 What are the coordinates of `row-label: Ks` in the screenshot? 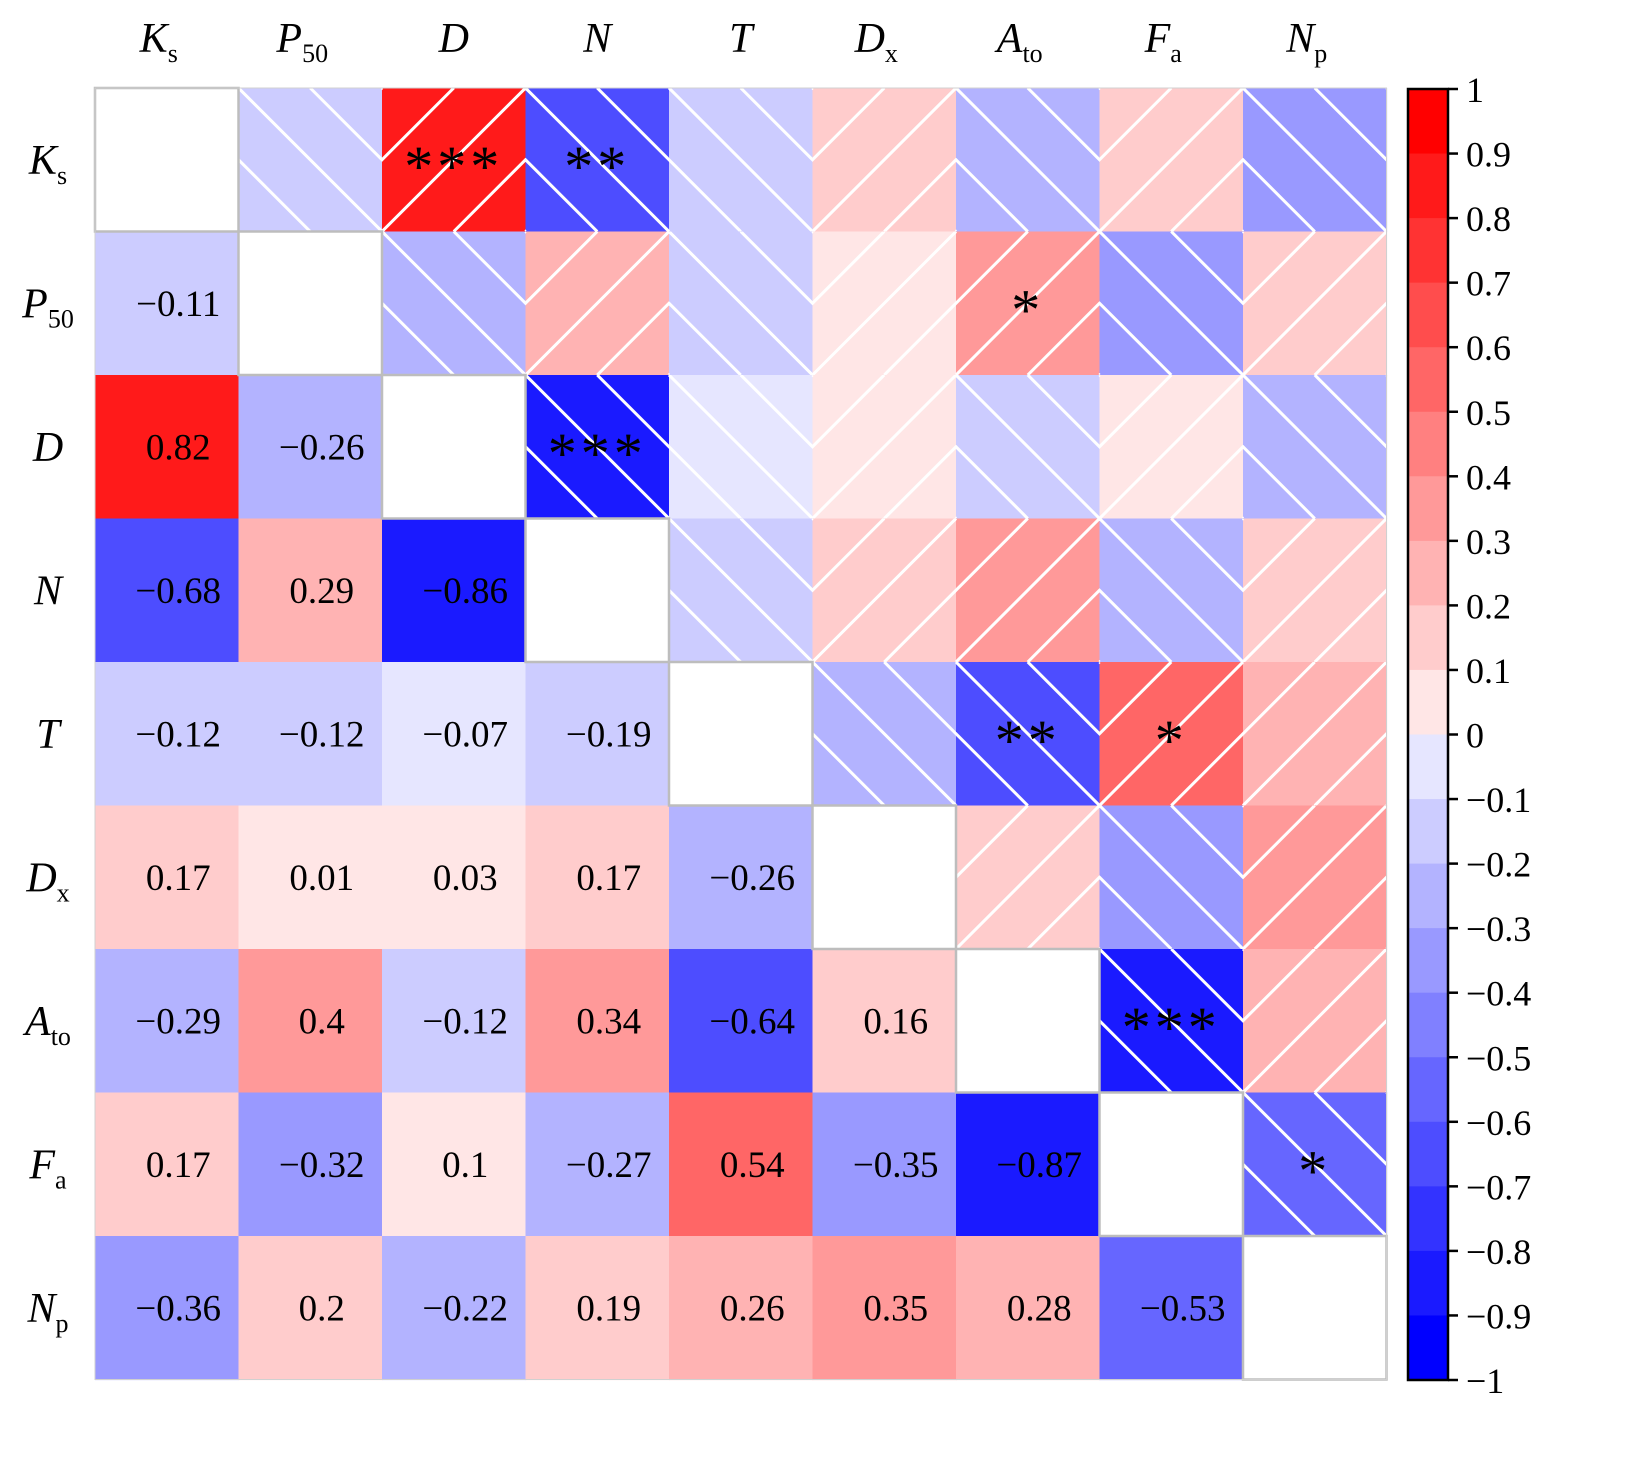 It's located at (47, 164).